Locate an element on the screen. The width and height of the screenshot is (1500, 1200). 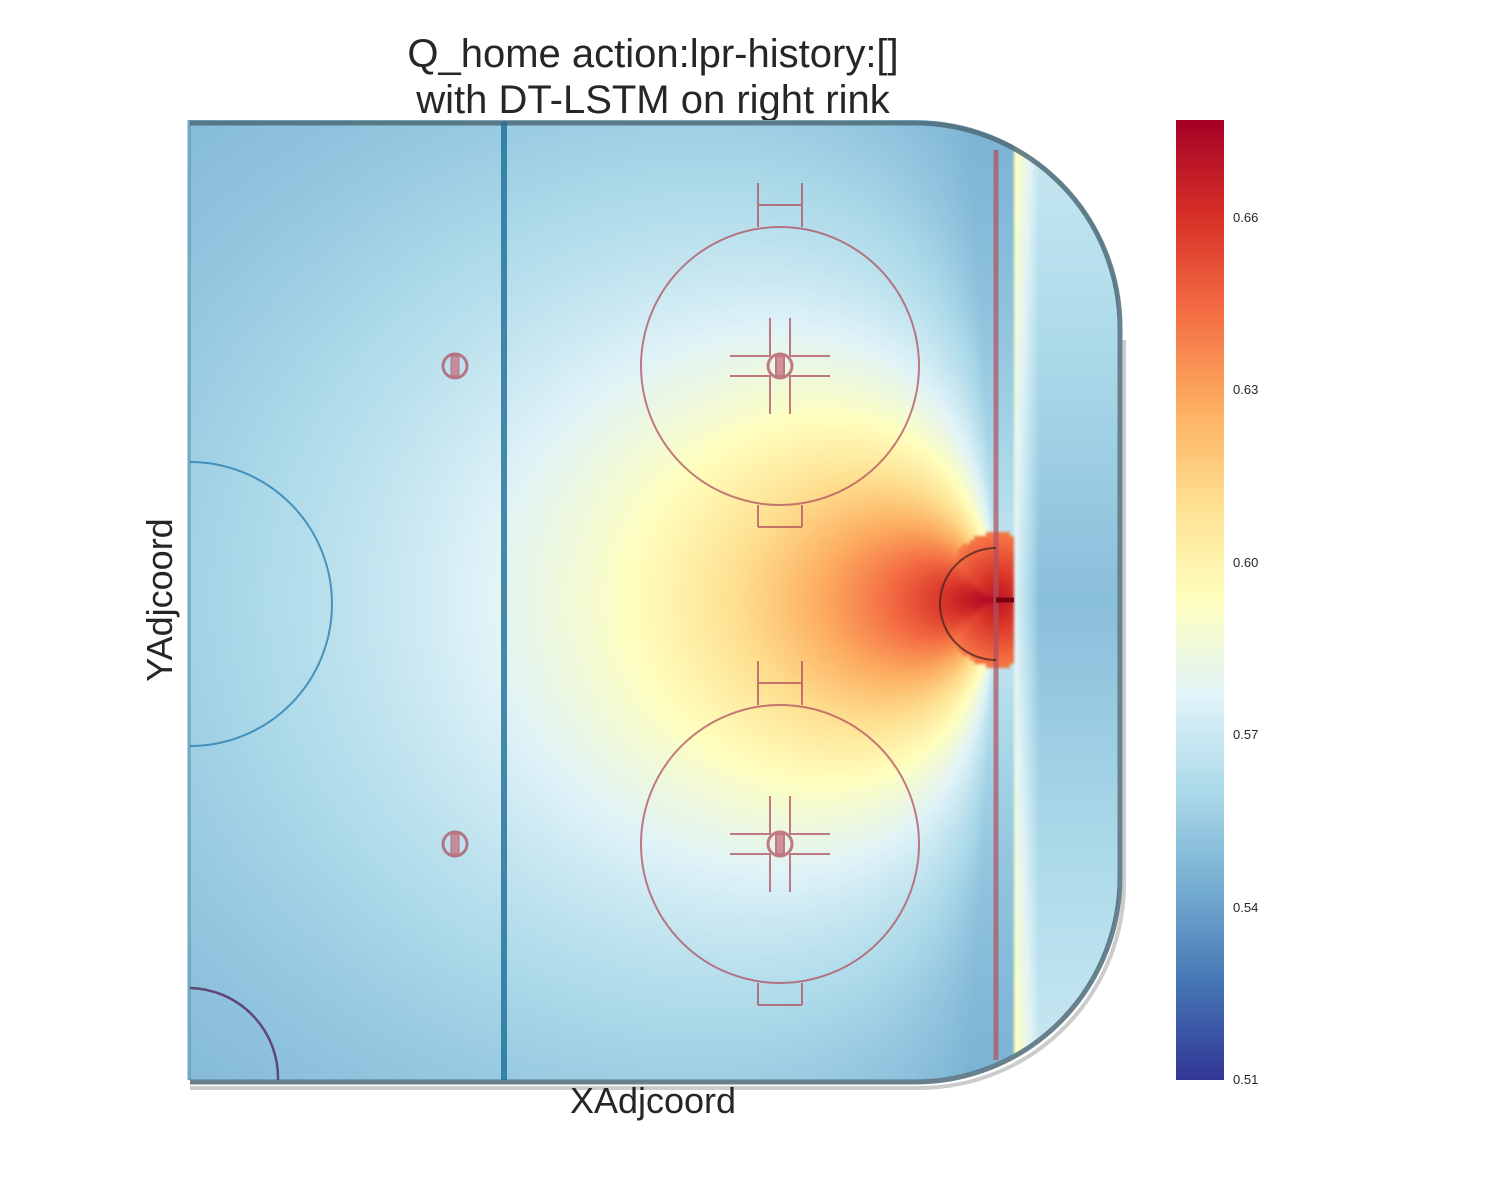
faceoff-circle-bottom is located at coordinates (780, 833).